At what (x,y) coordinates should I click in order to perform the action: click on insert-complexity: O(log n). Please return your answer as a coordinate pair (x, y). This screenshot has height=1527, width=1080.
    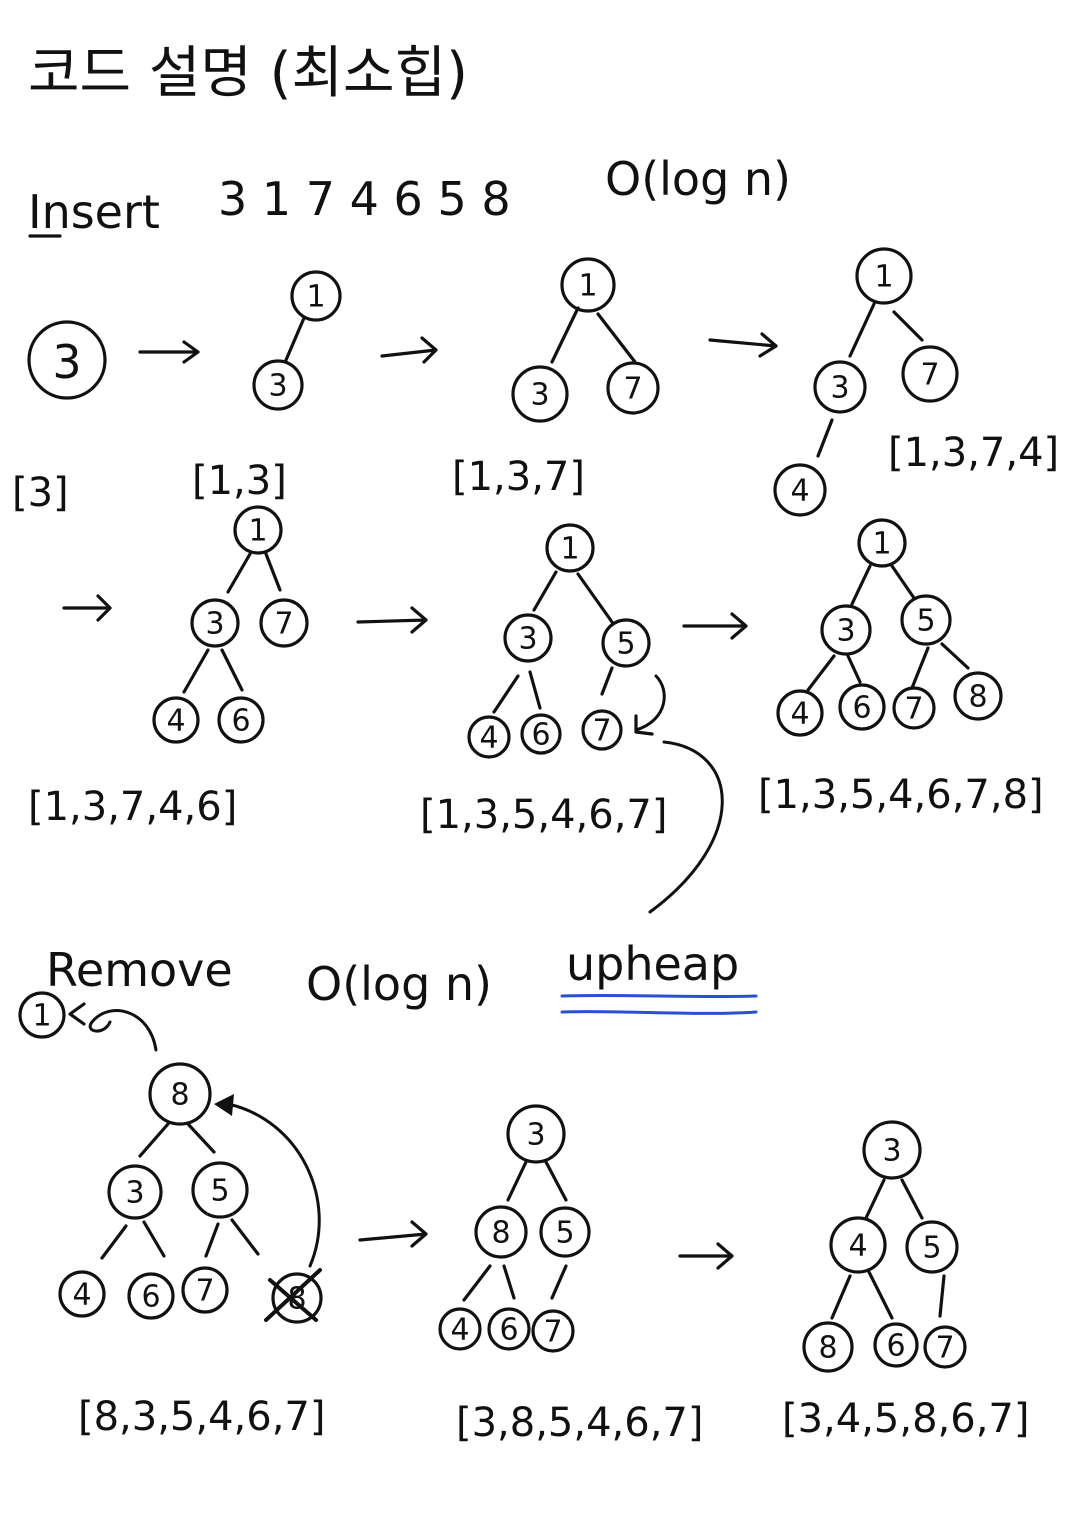
    Looking at the image, I should click on (698, 179).